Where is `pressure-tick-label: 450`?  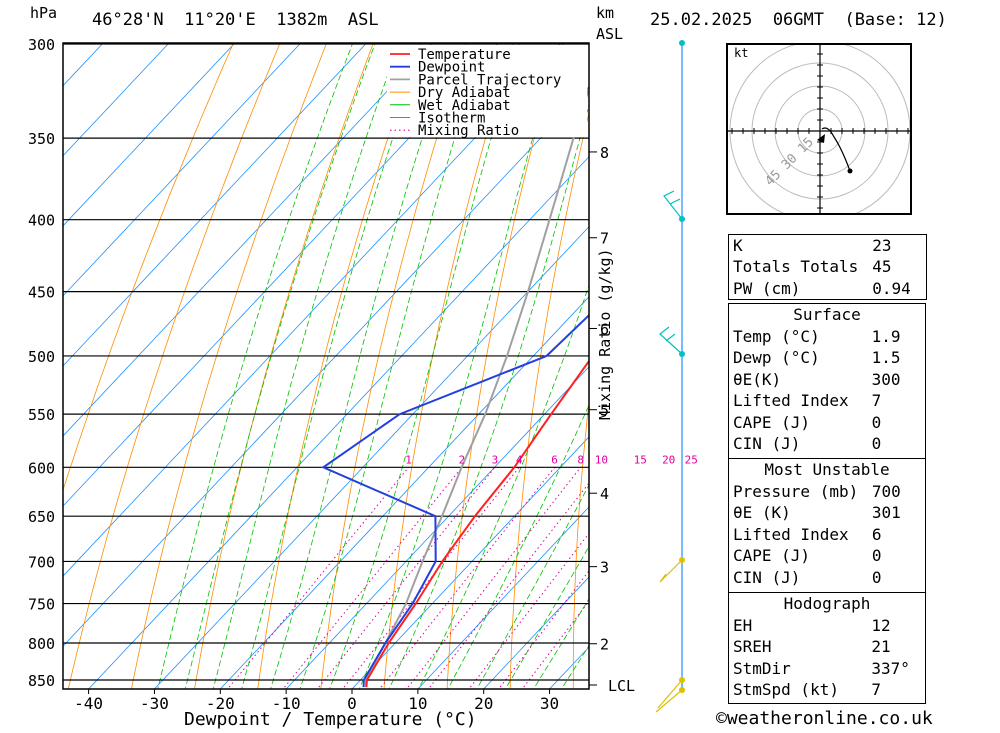
pressure-tick-label: 450 is located at coordinates (41, 293).